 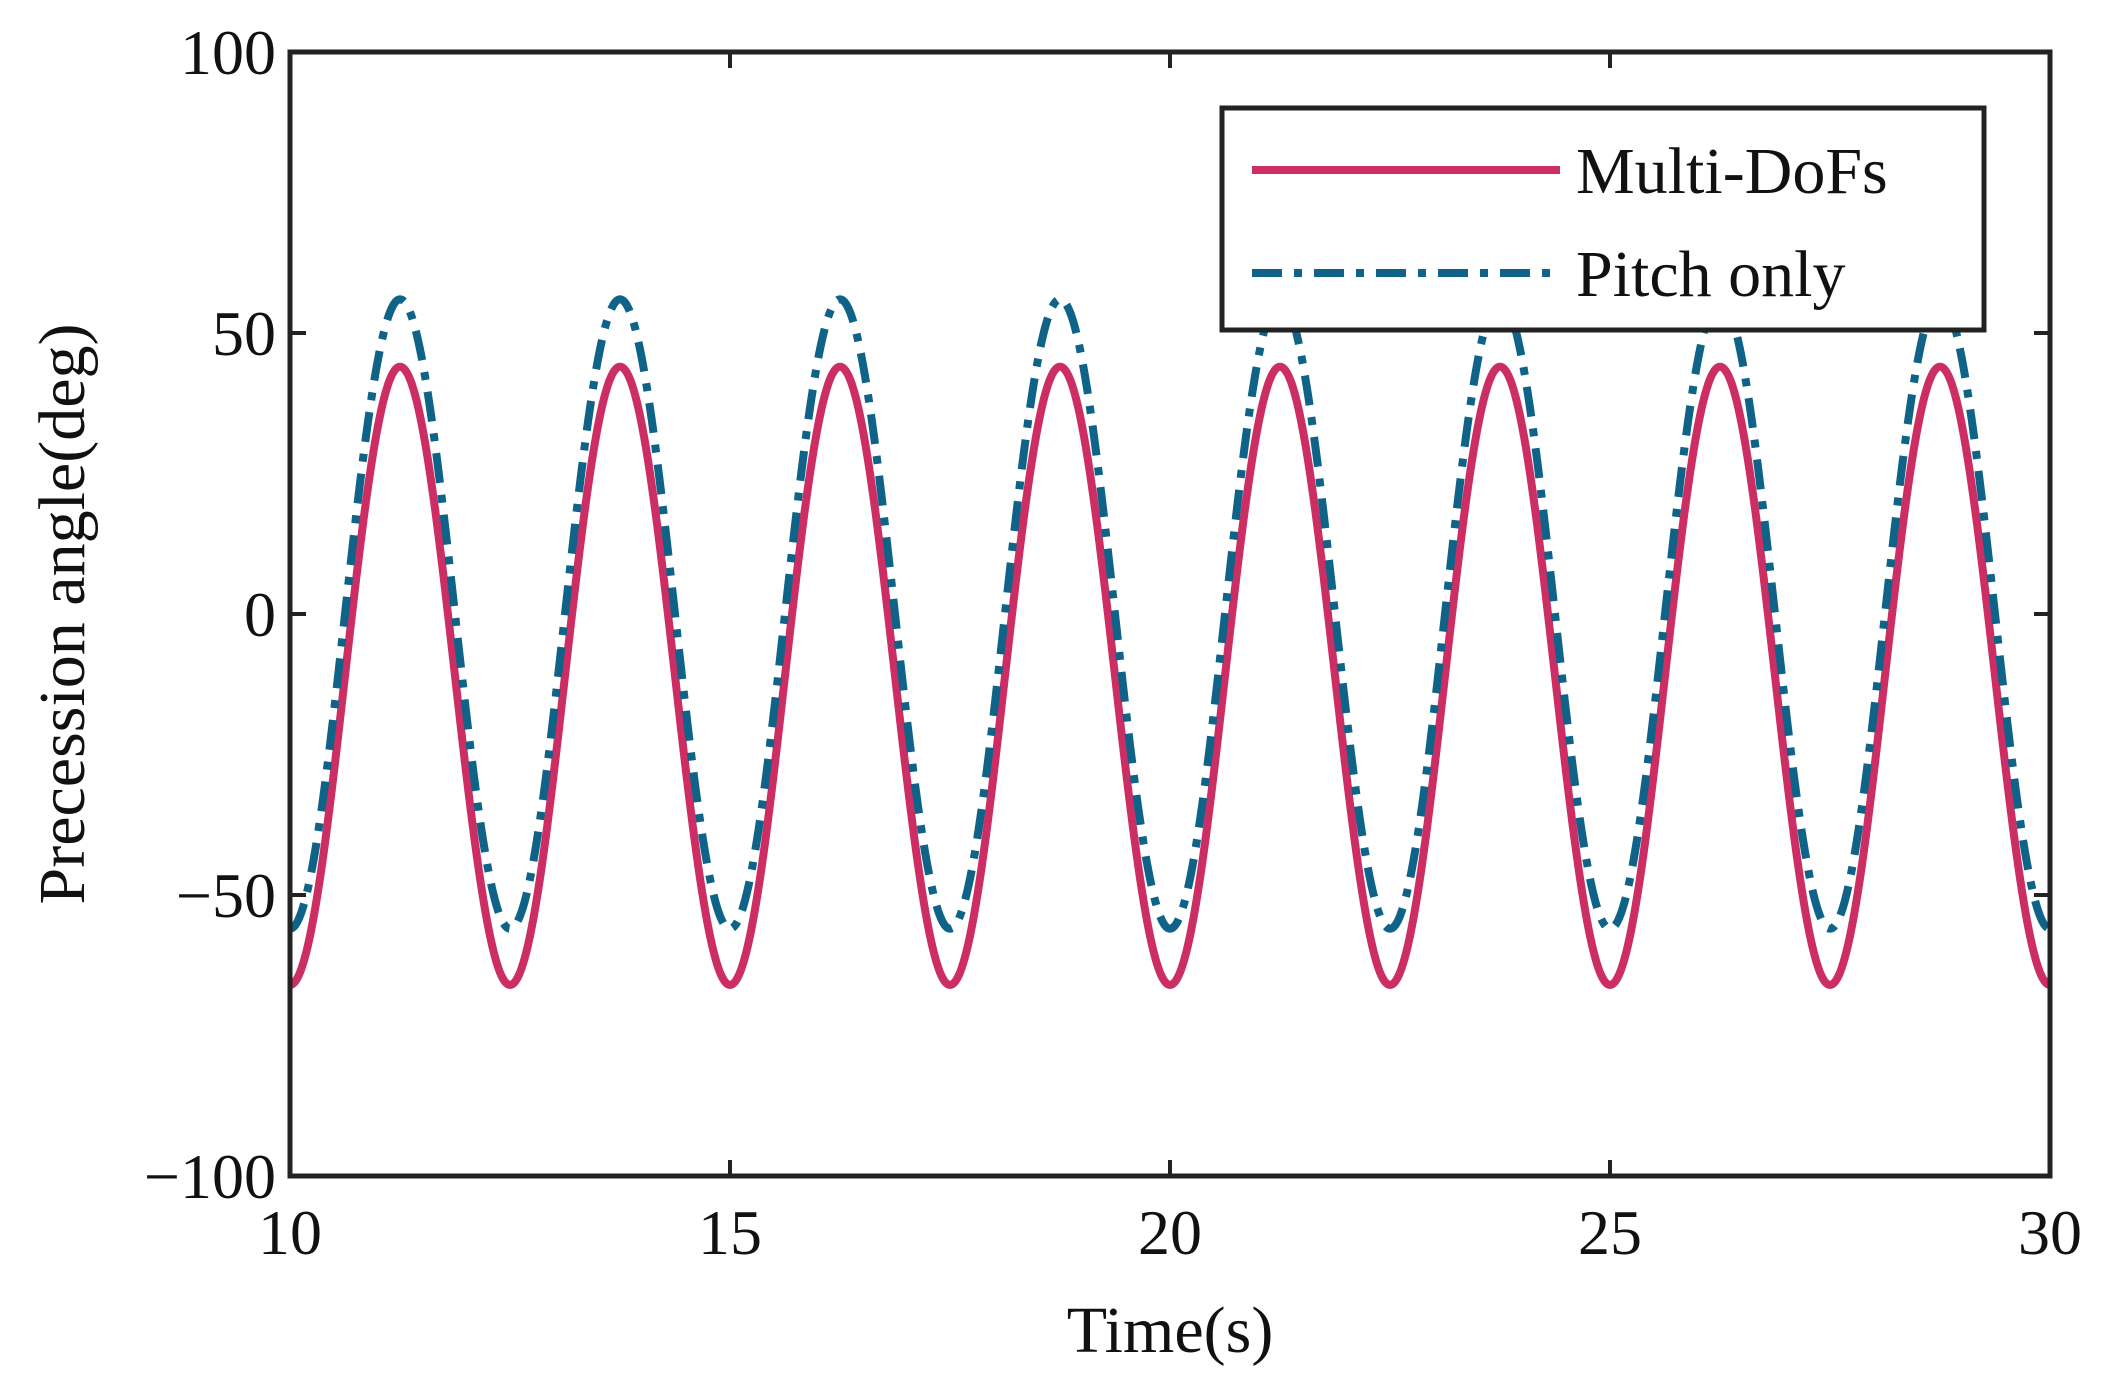 What do you see at coordinates (1610, 1232) in the screenshot?
I see `x-tick-label-3: 25` at bounding box center [1610, 1232].